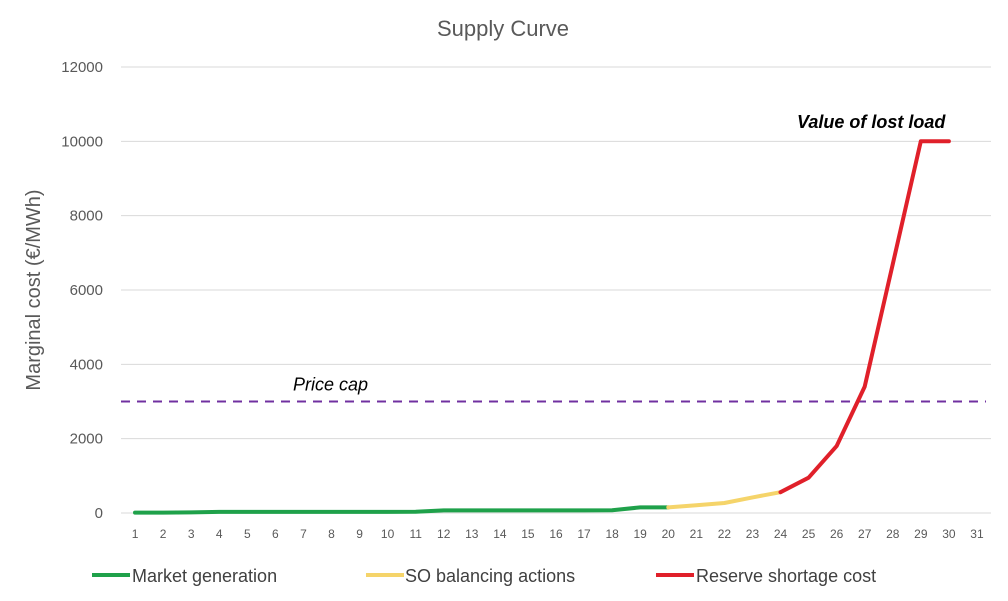  What do you see at coordinates (359, 534) in the screenshot?
I see `x-tick-label: 9` at bounding box center [359, 534].